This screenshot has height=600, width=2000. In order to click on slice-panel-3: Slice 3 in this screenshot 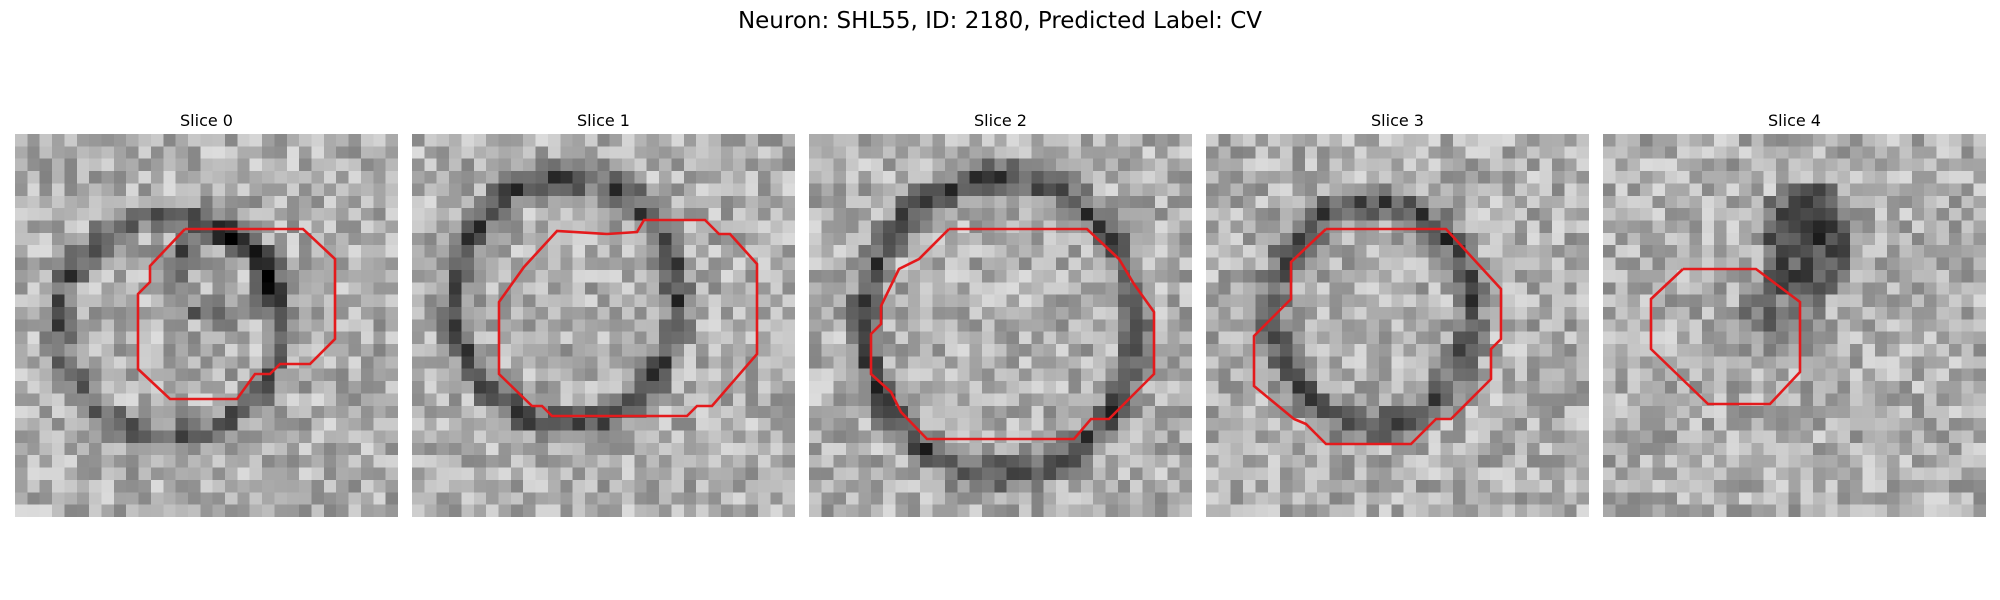, I will do `click(1397, 313)`.